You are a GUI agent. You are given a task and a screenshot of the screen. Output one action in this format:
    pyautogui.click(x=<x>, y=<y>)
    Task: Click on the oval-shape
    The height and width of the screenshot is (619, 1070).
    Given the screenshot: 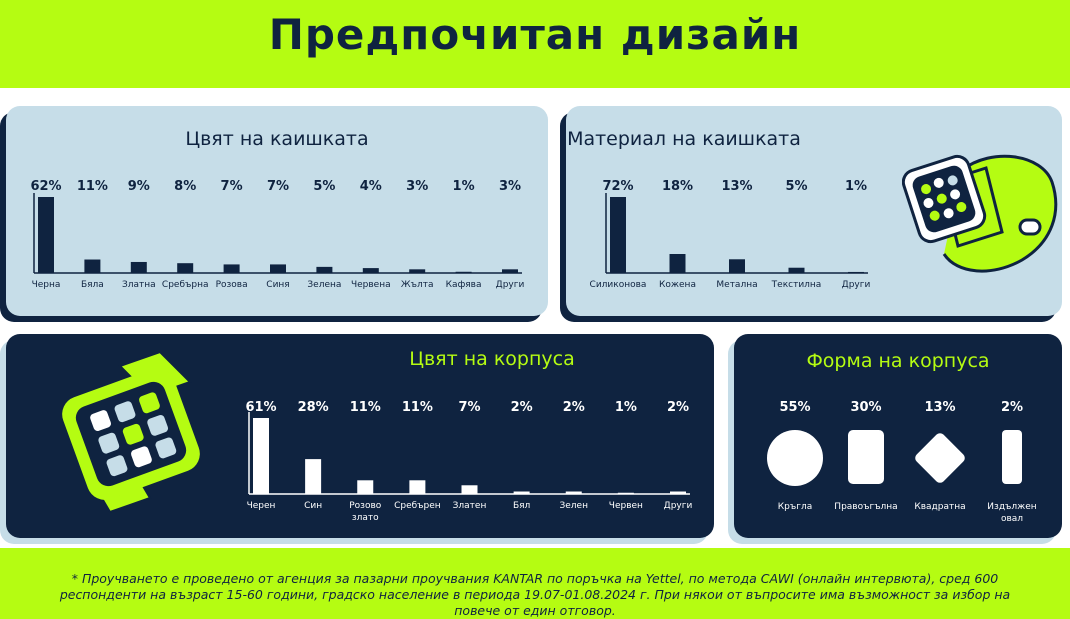 What is the action you would take?
    pyautogui.click(x=1012, y=457)
    